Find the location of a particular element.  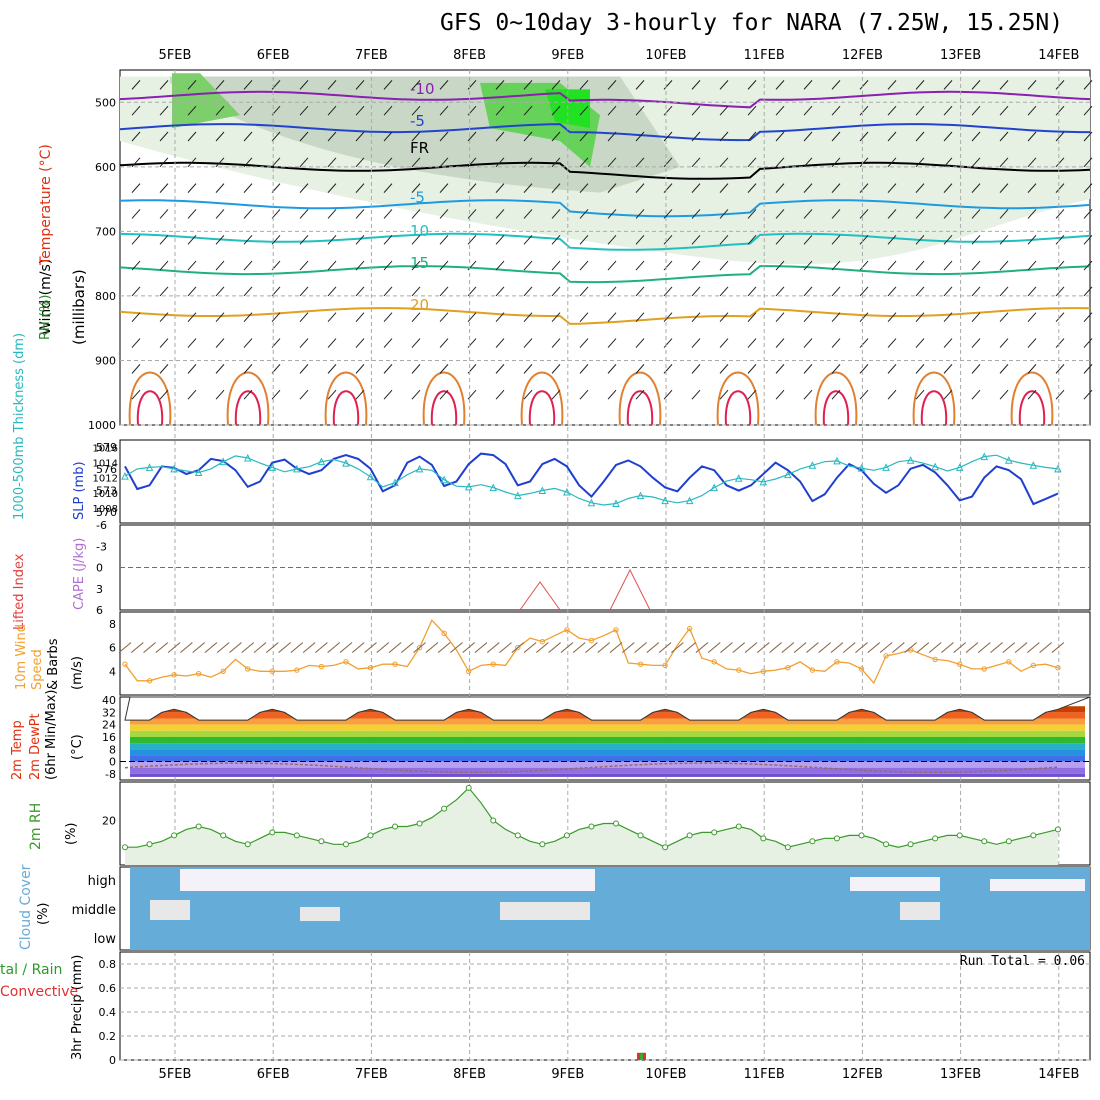

cloud-level-label: low is located at coordinates (105, 939).